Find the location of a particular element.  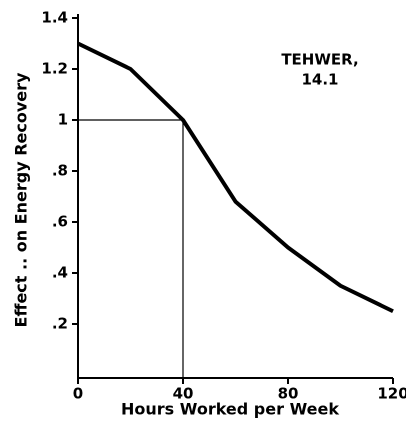

x-tick-label: 80 is located at coordinates (288, 394).